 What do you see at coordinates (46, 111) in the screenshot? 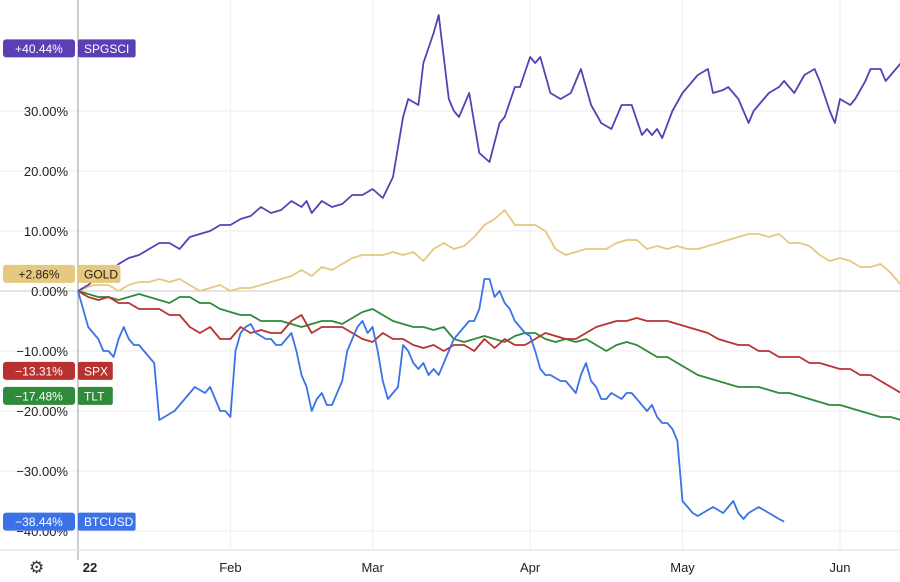
I see `y-tick-label: 30.00%` at bounding box center [46, 111].